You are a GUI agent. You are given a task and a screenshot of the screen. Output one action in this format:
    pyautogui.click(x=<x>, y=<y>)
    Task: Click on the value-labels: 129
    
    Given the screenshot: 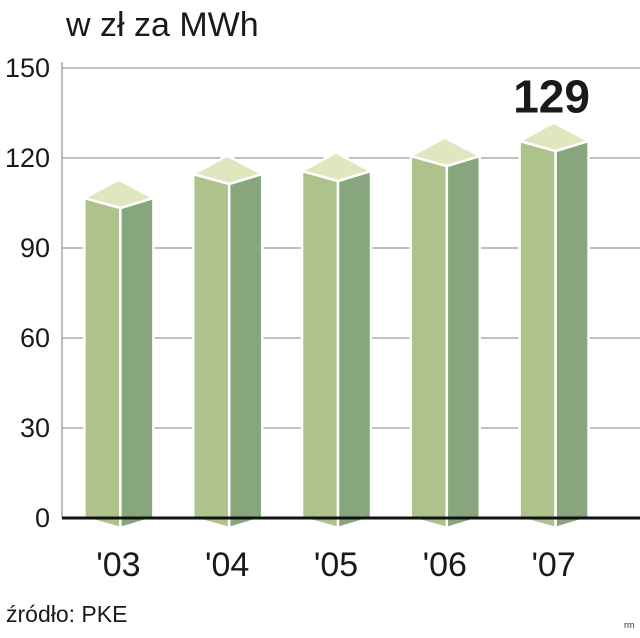 What is the action you would take?
    pyautogui.click(x=551, y=97)
    